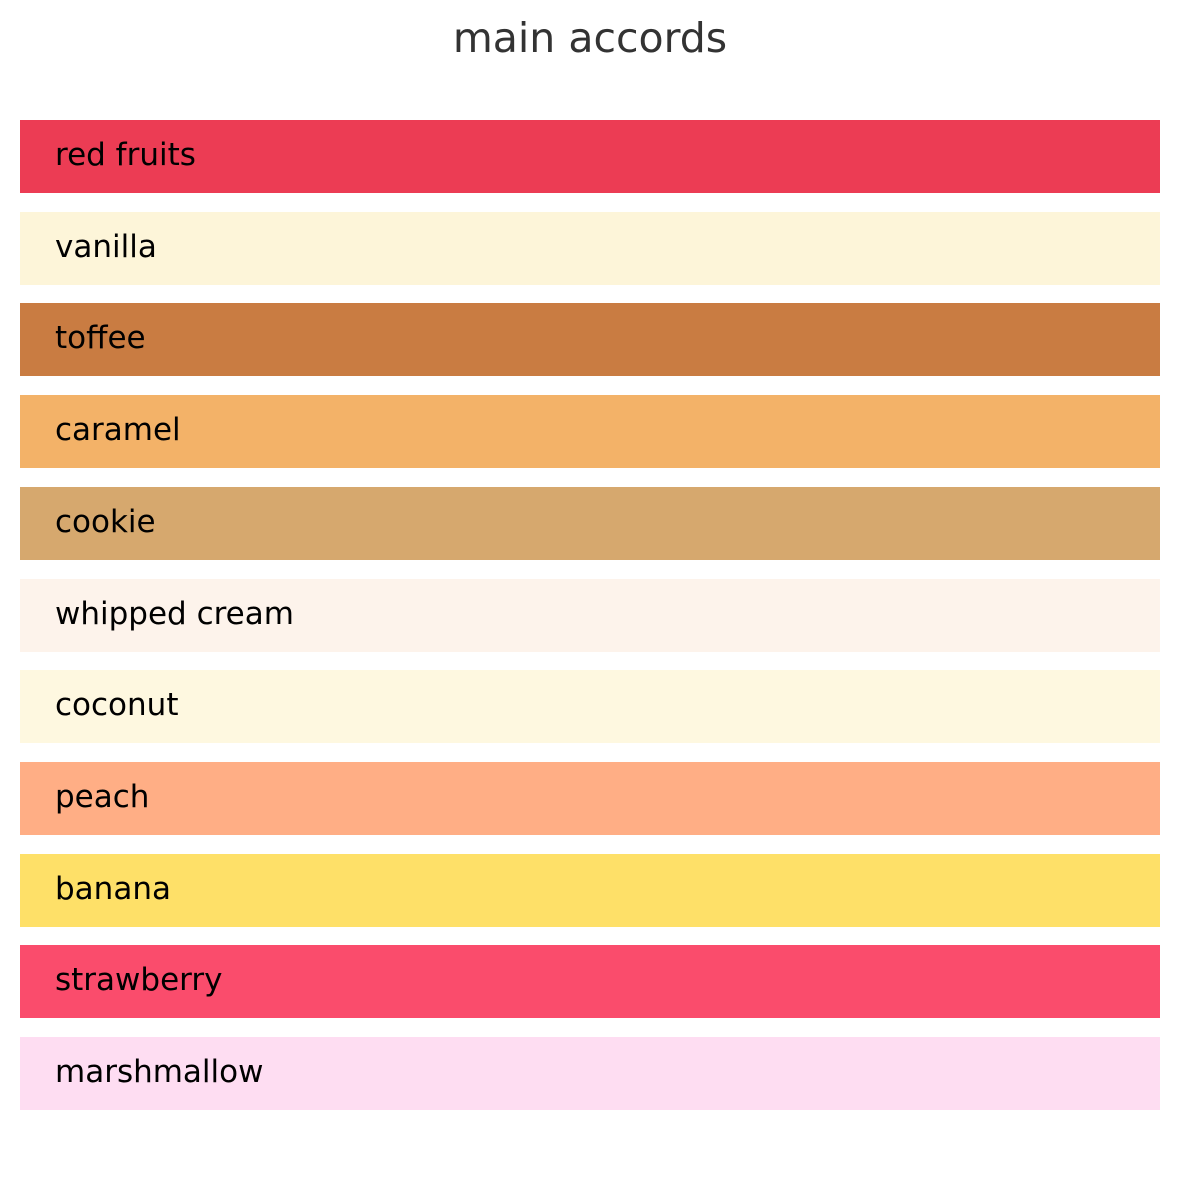  Describe the element at coordinates (590, 890) in the screenshot. I see `accord-bar: banana` at that location.